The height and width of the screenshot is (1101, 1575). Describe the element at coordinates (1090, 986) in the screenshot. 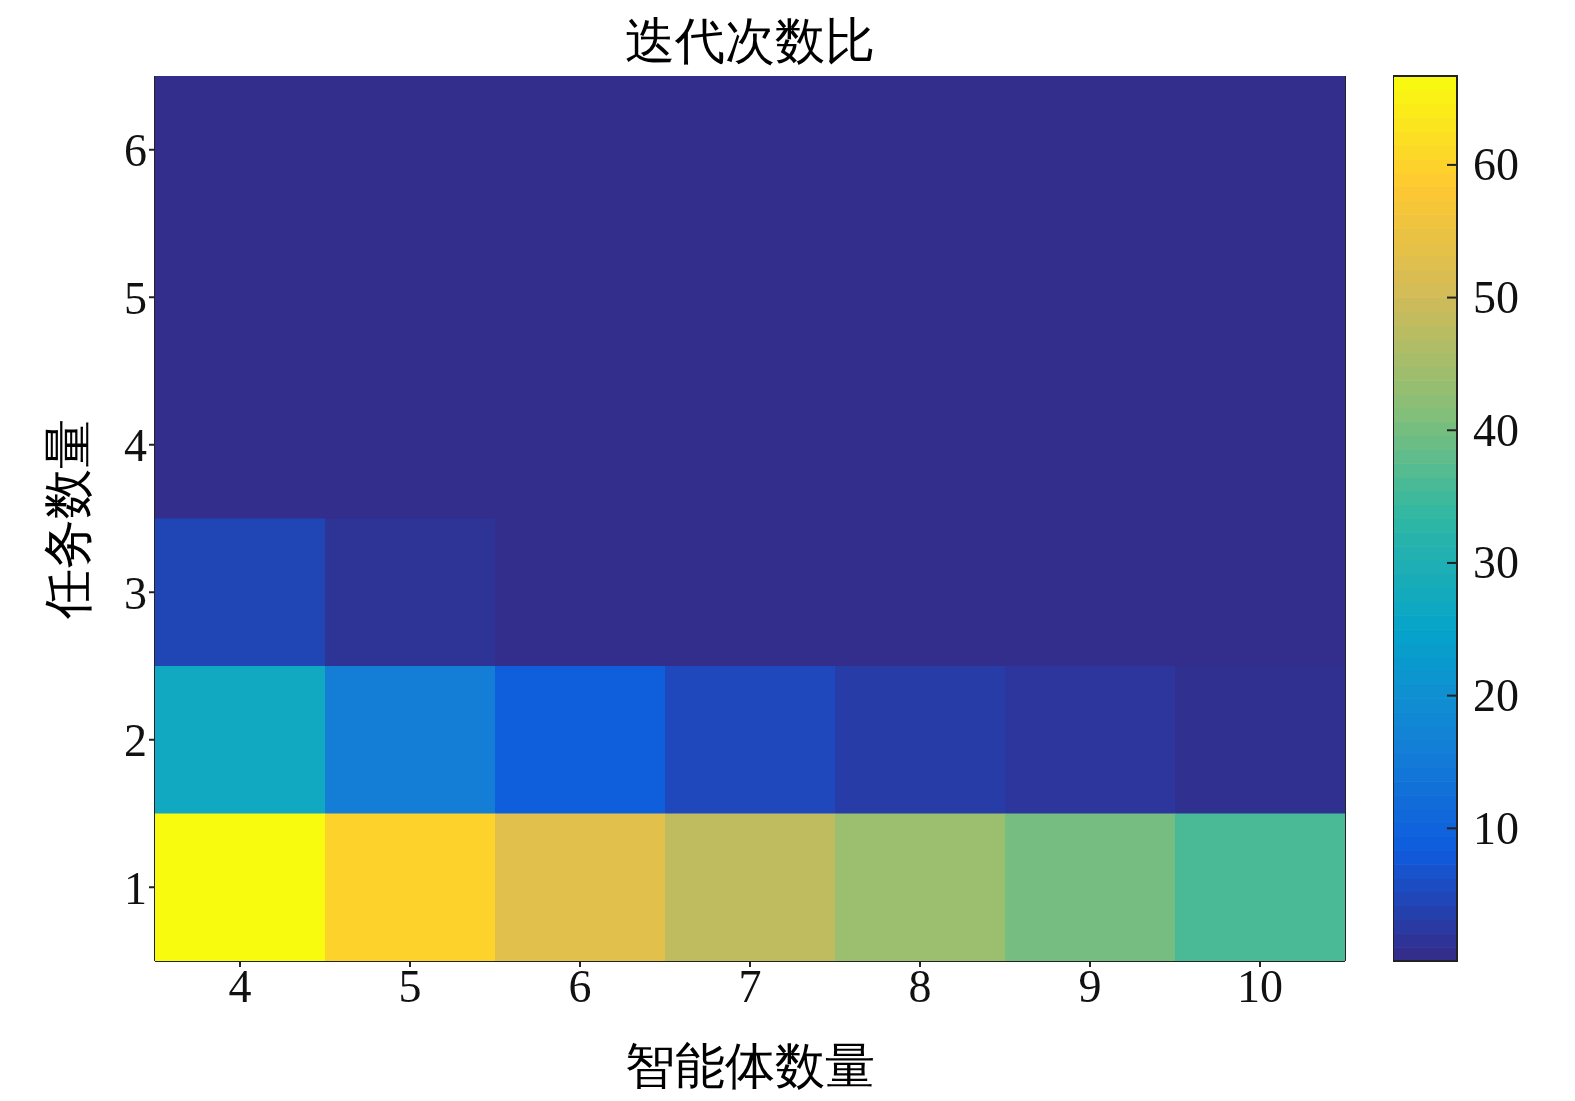

I see `x-tick-label: 9` at that location.